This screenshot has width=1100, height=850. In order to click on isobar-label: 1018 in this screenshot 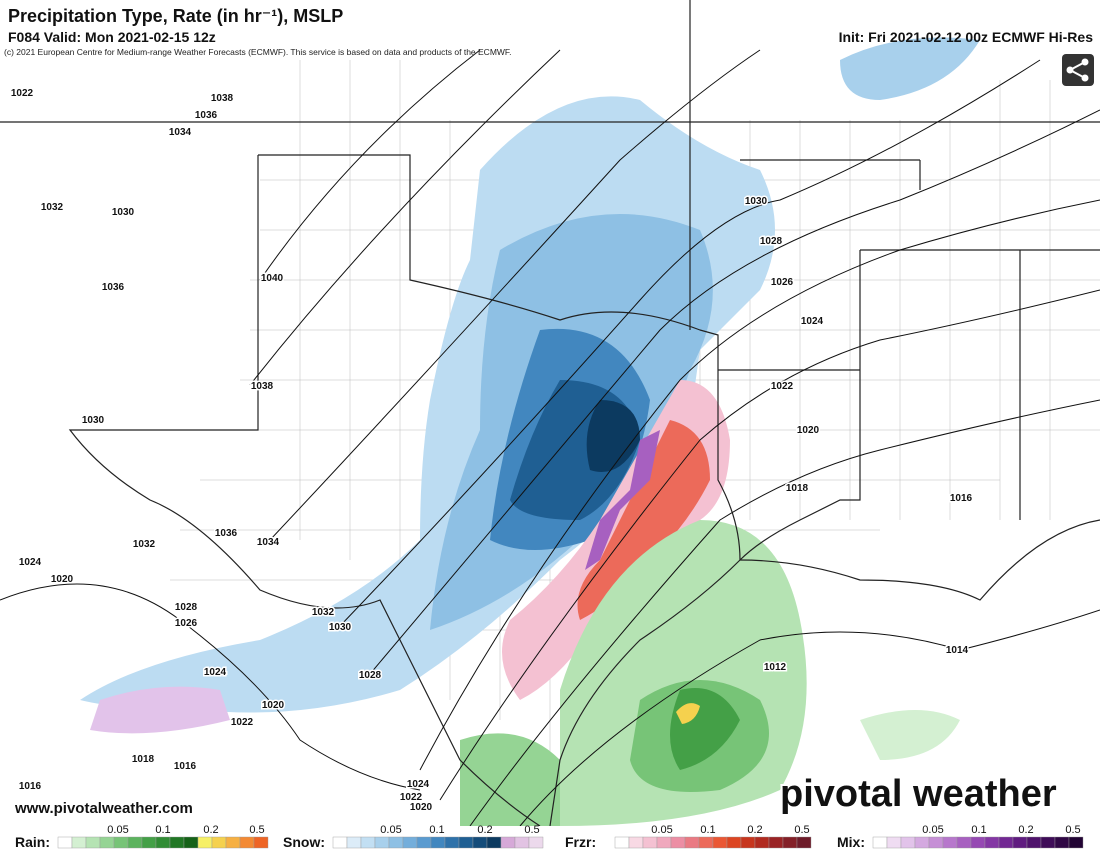, I will do `click(143, 759)`.